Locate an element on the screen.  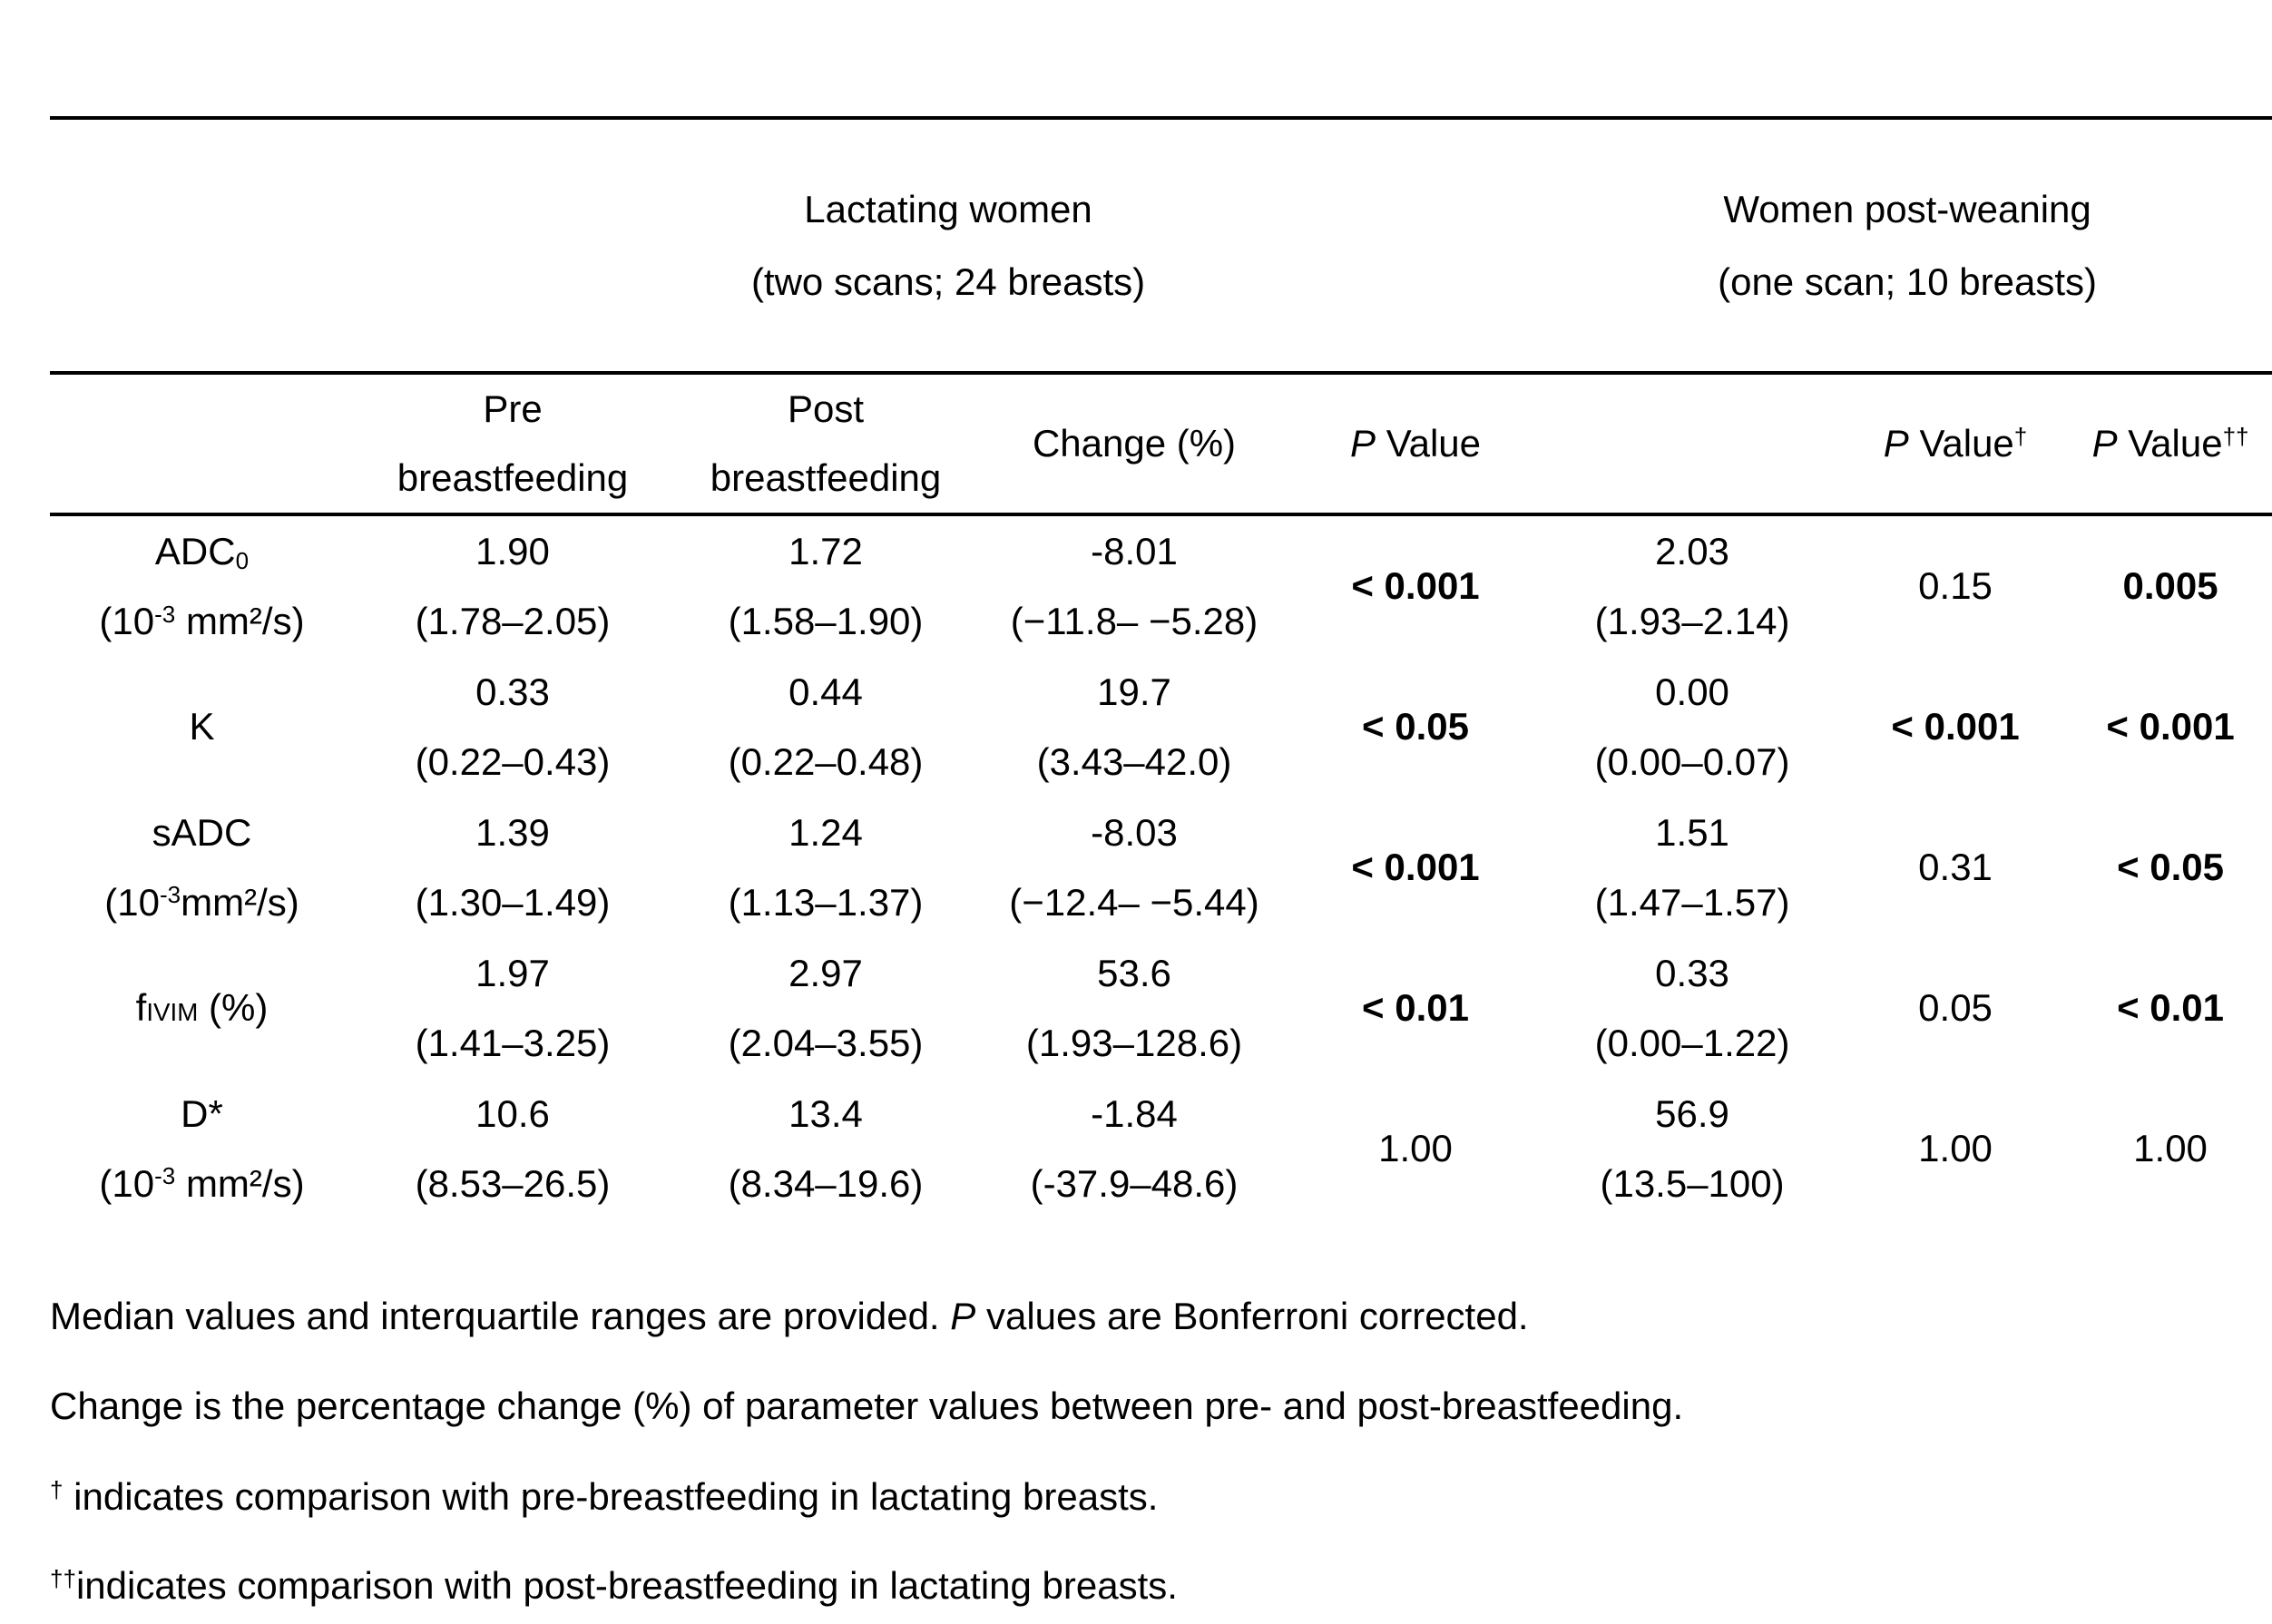
dagger-icon: † is located at coordinates (57, 1489).